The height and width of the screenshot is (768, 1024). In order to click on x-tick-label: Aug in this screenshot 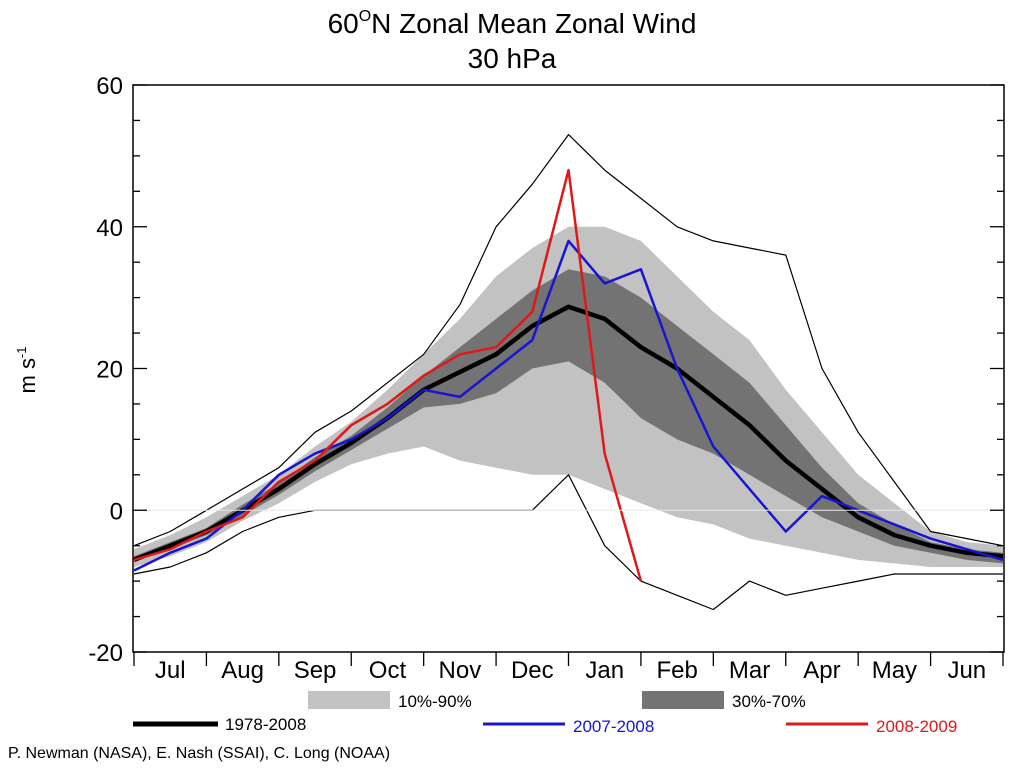, I will do `click(242, 670)`.